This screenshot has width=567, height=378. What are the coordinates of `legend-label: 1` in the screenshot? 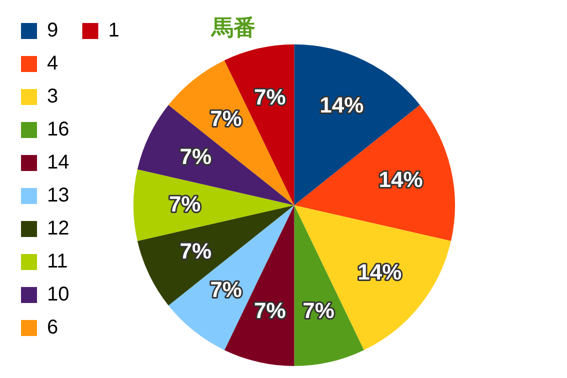 It's located at (114, 31).